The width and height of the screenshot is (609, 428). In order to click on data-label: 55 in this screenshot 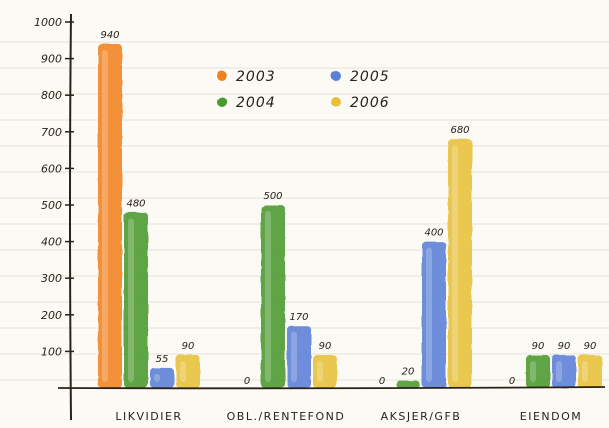, I will do `click(162, 359)`.